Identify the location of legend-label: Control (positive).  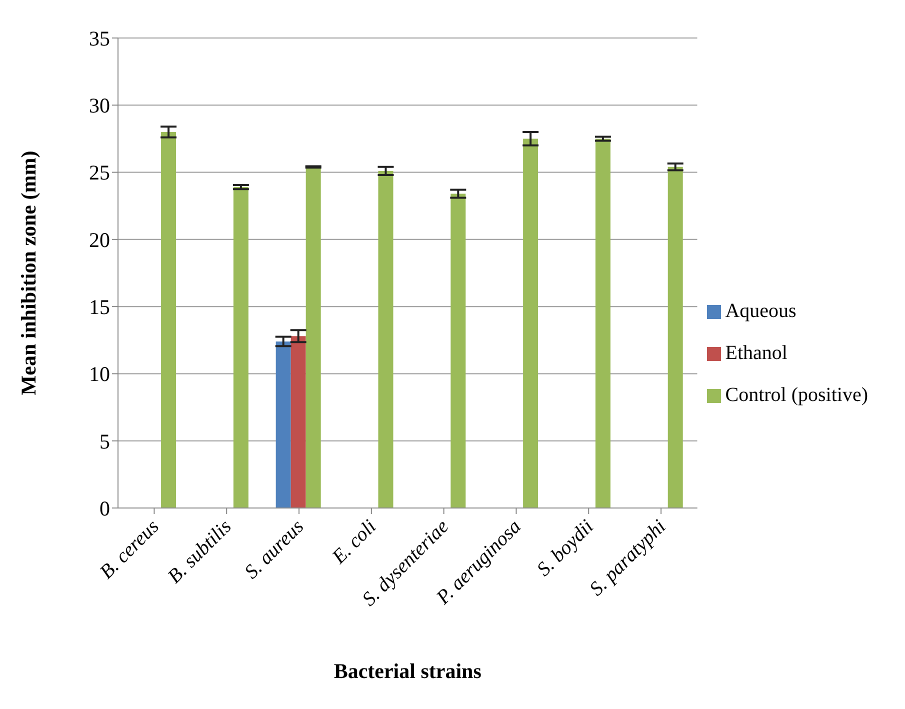
(796, 395).